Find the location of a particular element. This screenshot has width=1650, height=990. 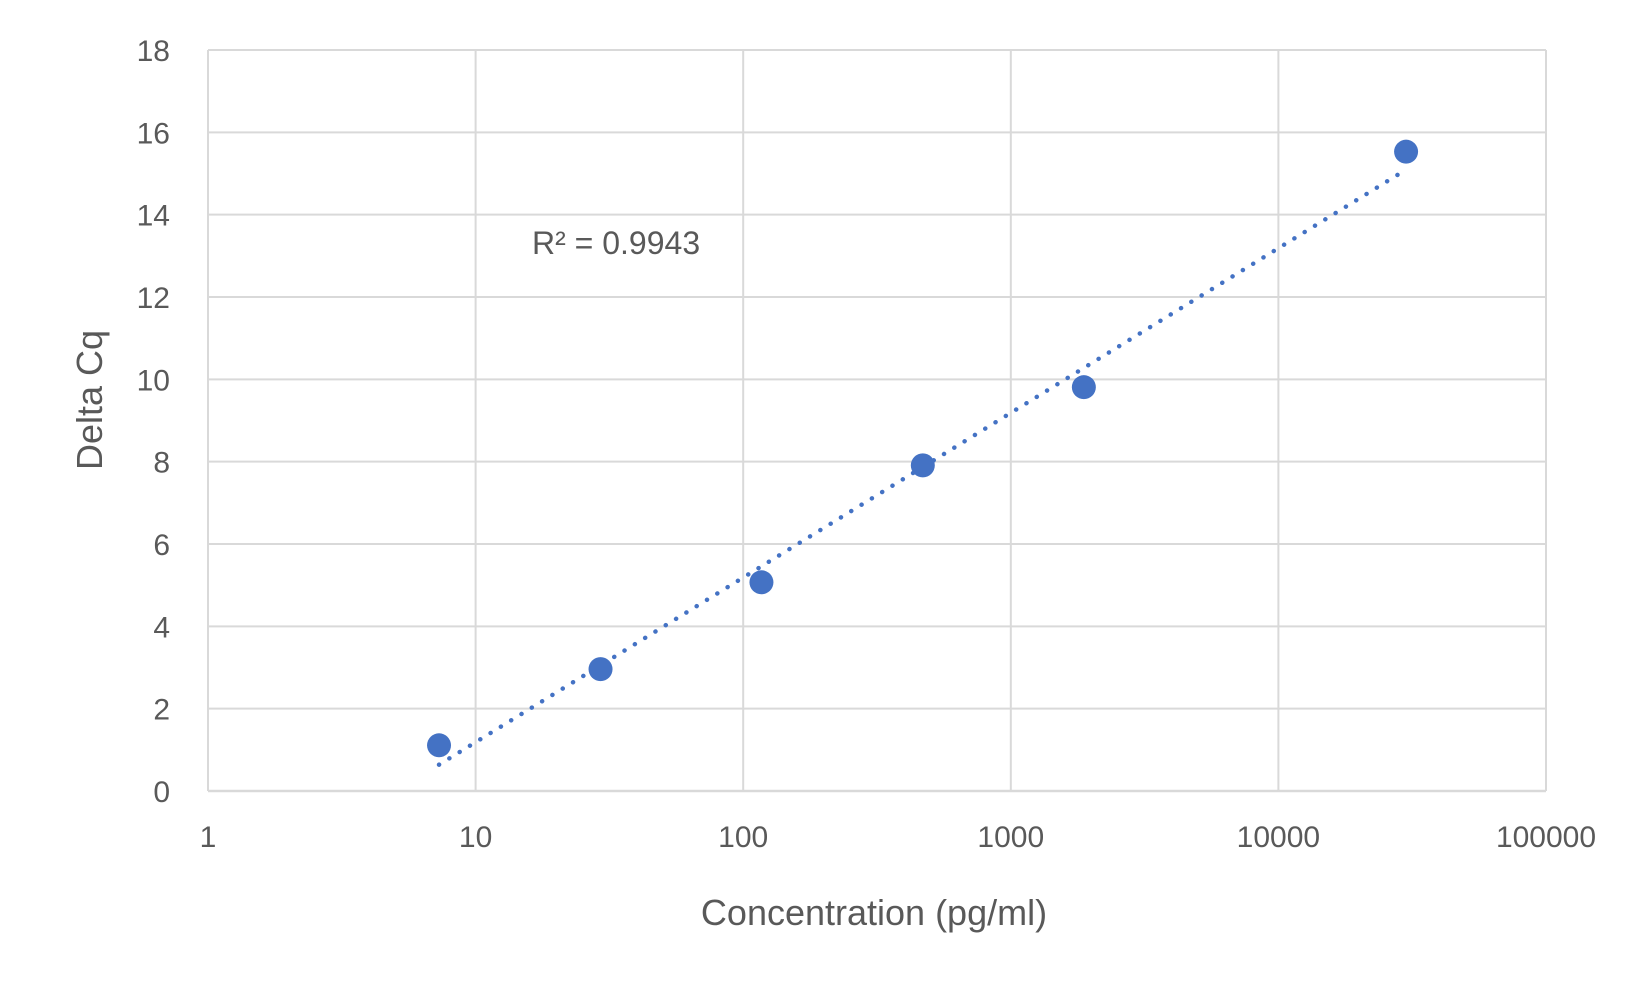

x-tick-label: 100 is located at coordinates (743, 837).